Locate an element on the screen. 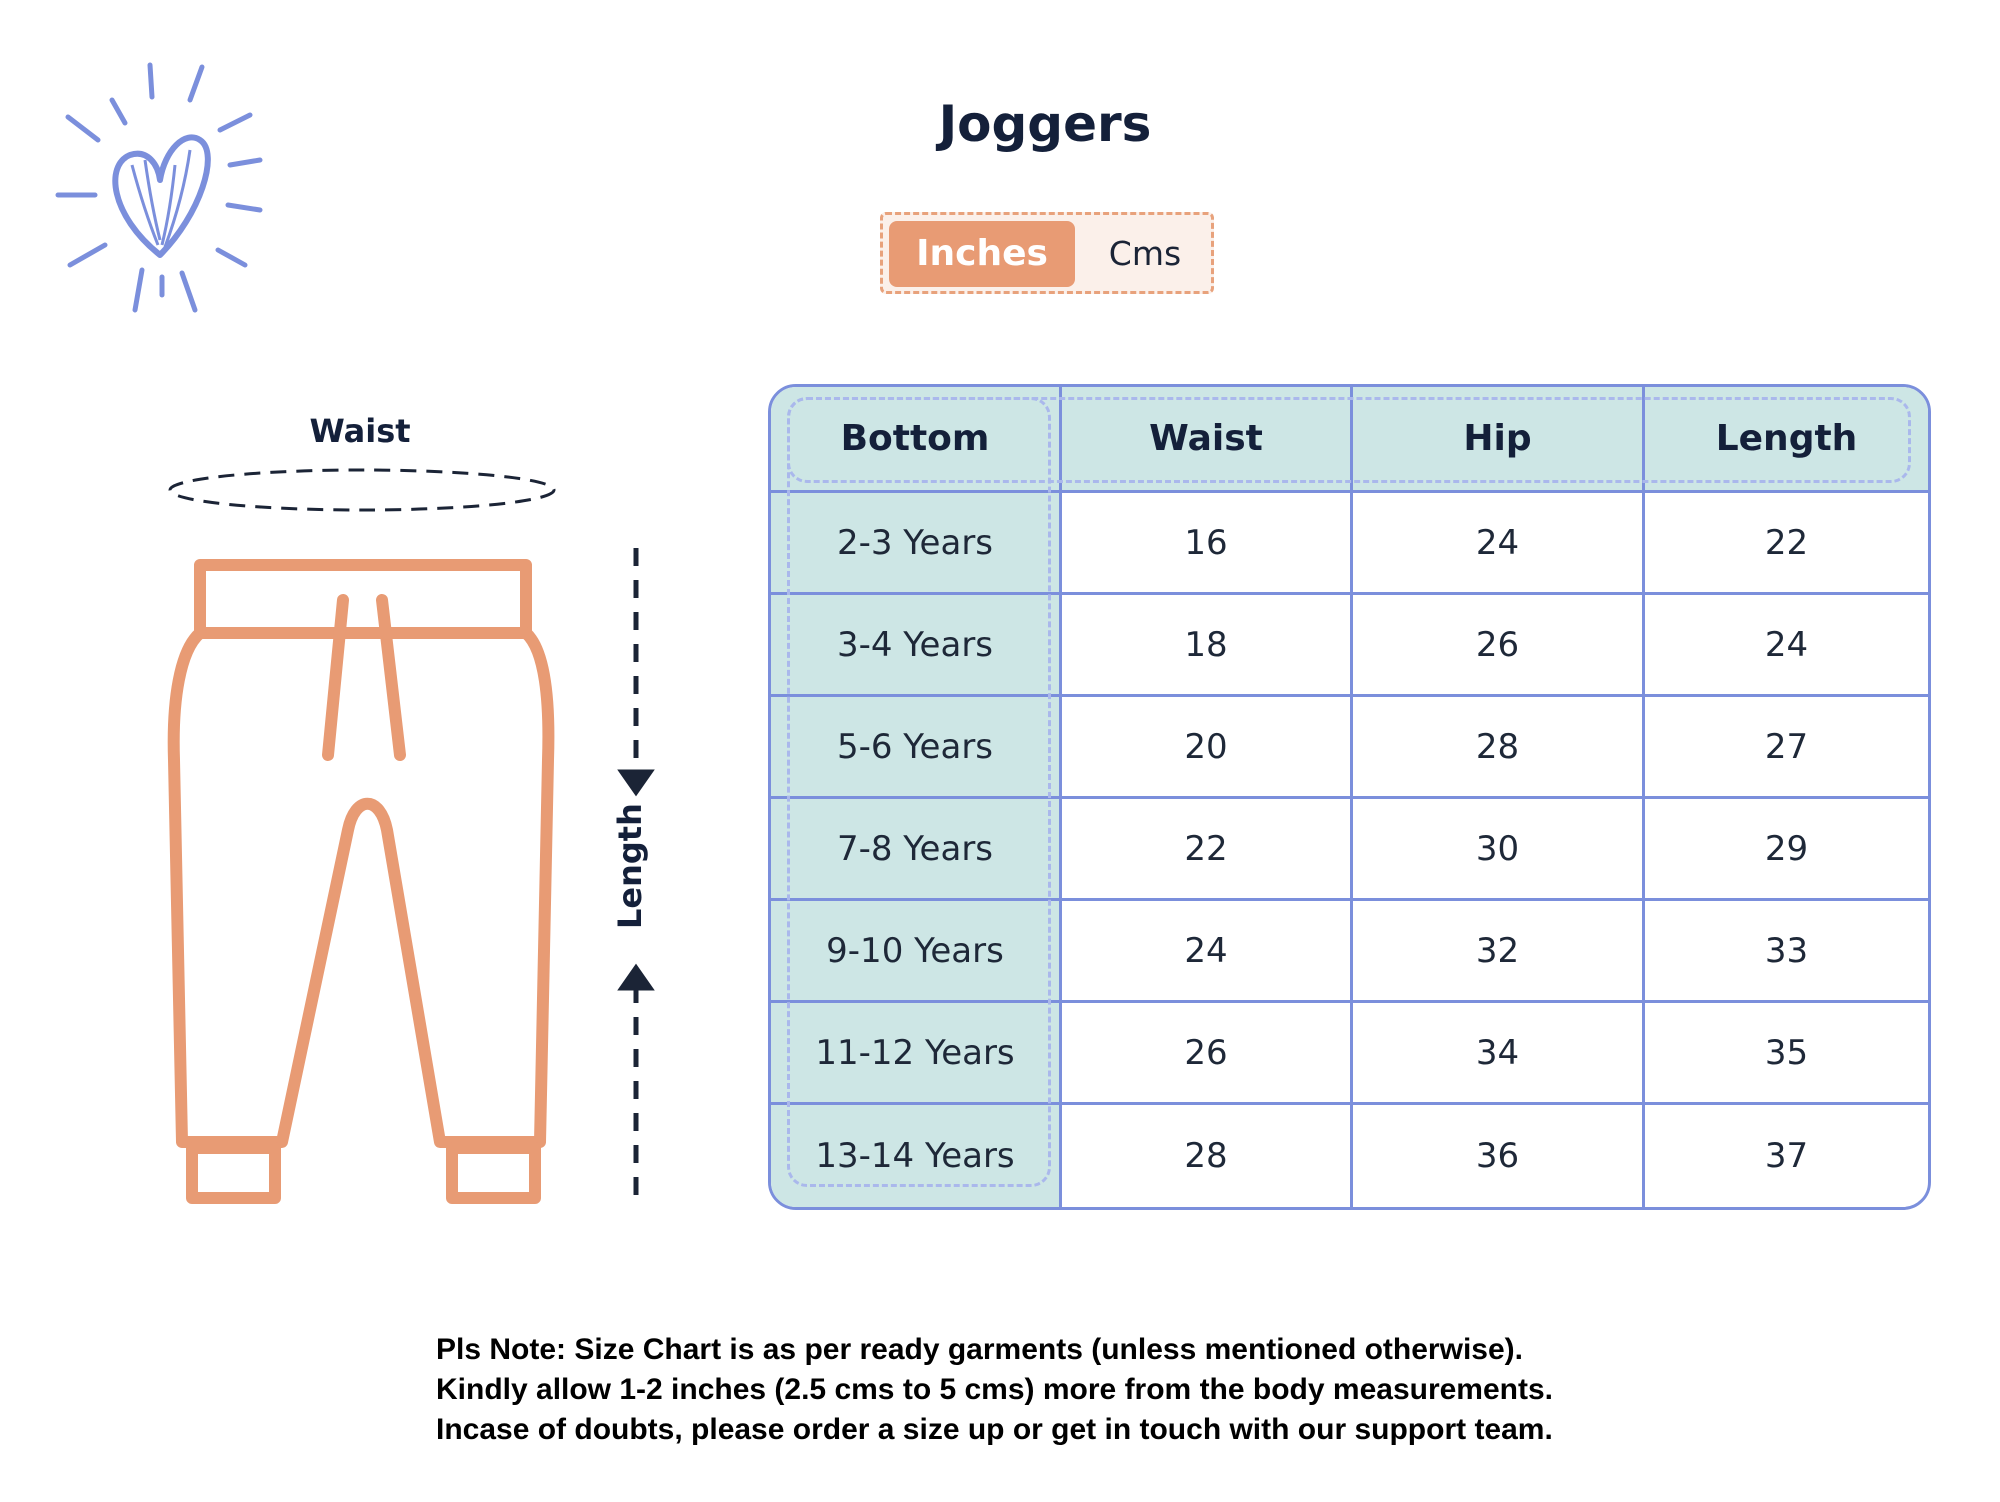  table-cell: 32 is located at coordinates (1499, 952).